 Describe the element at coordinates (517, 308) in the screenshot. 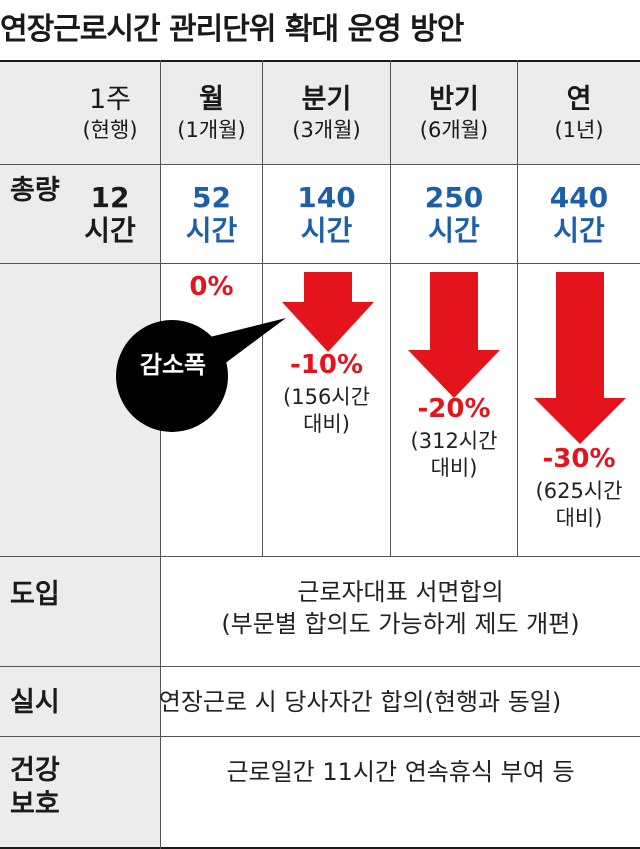

I see `vline-half` at that location.